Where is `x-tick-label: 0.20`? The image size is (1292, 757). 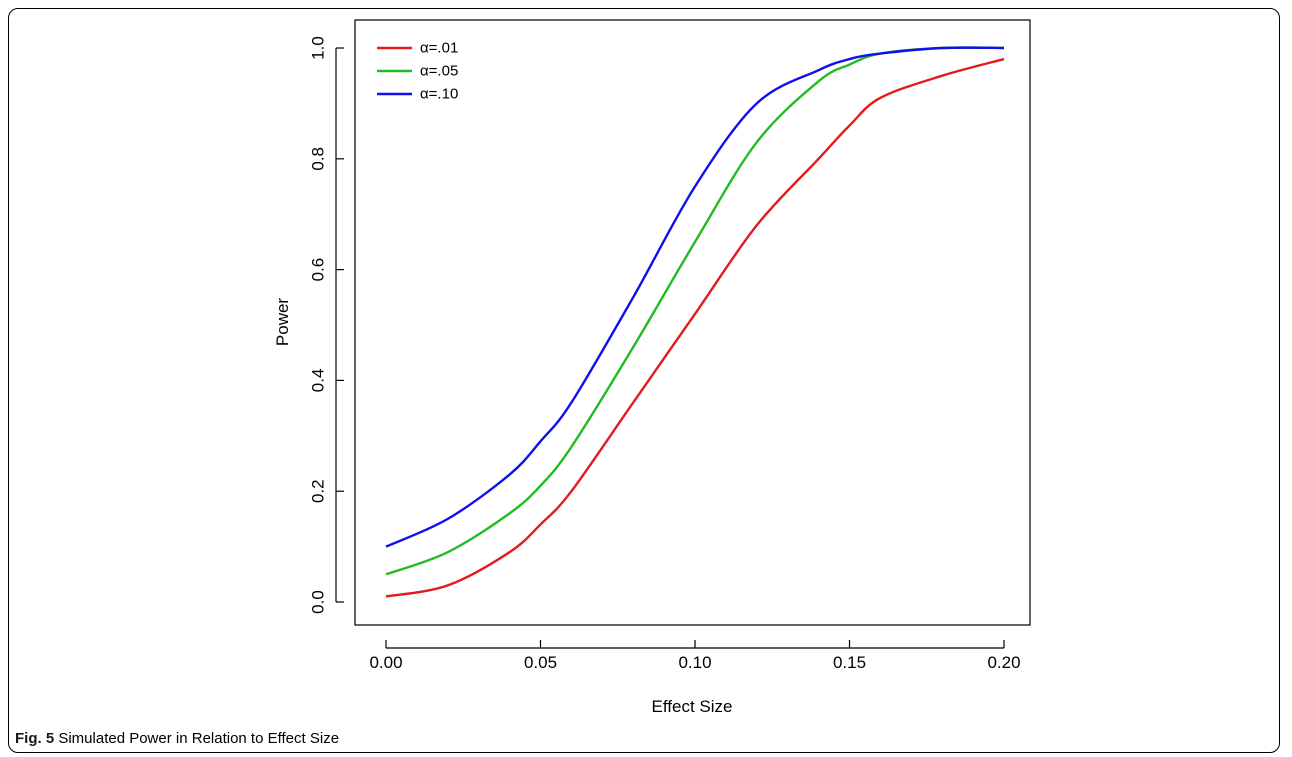
x-tick-label: 0.20 is located at coordinates (1003, 662).